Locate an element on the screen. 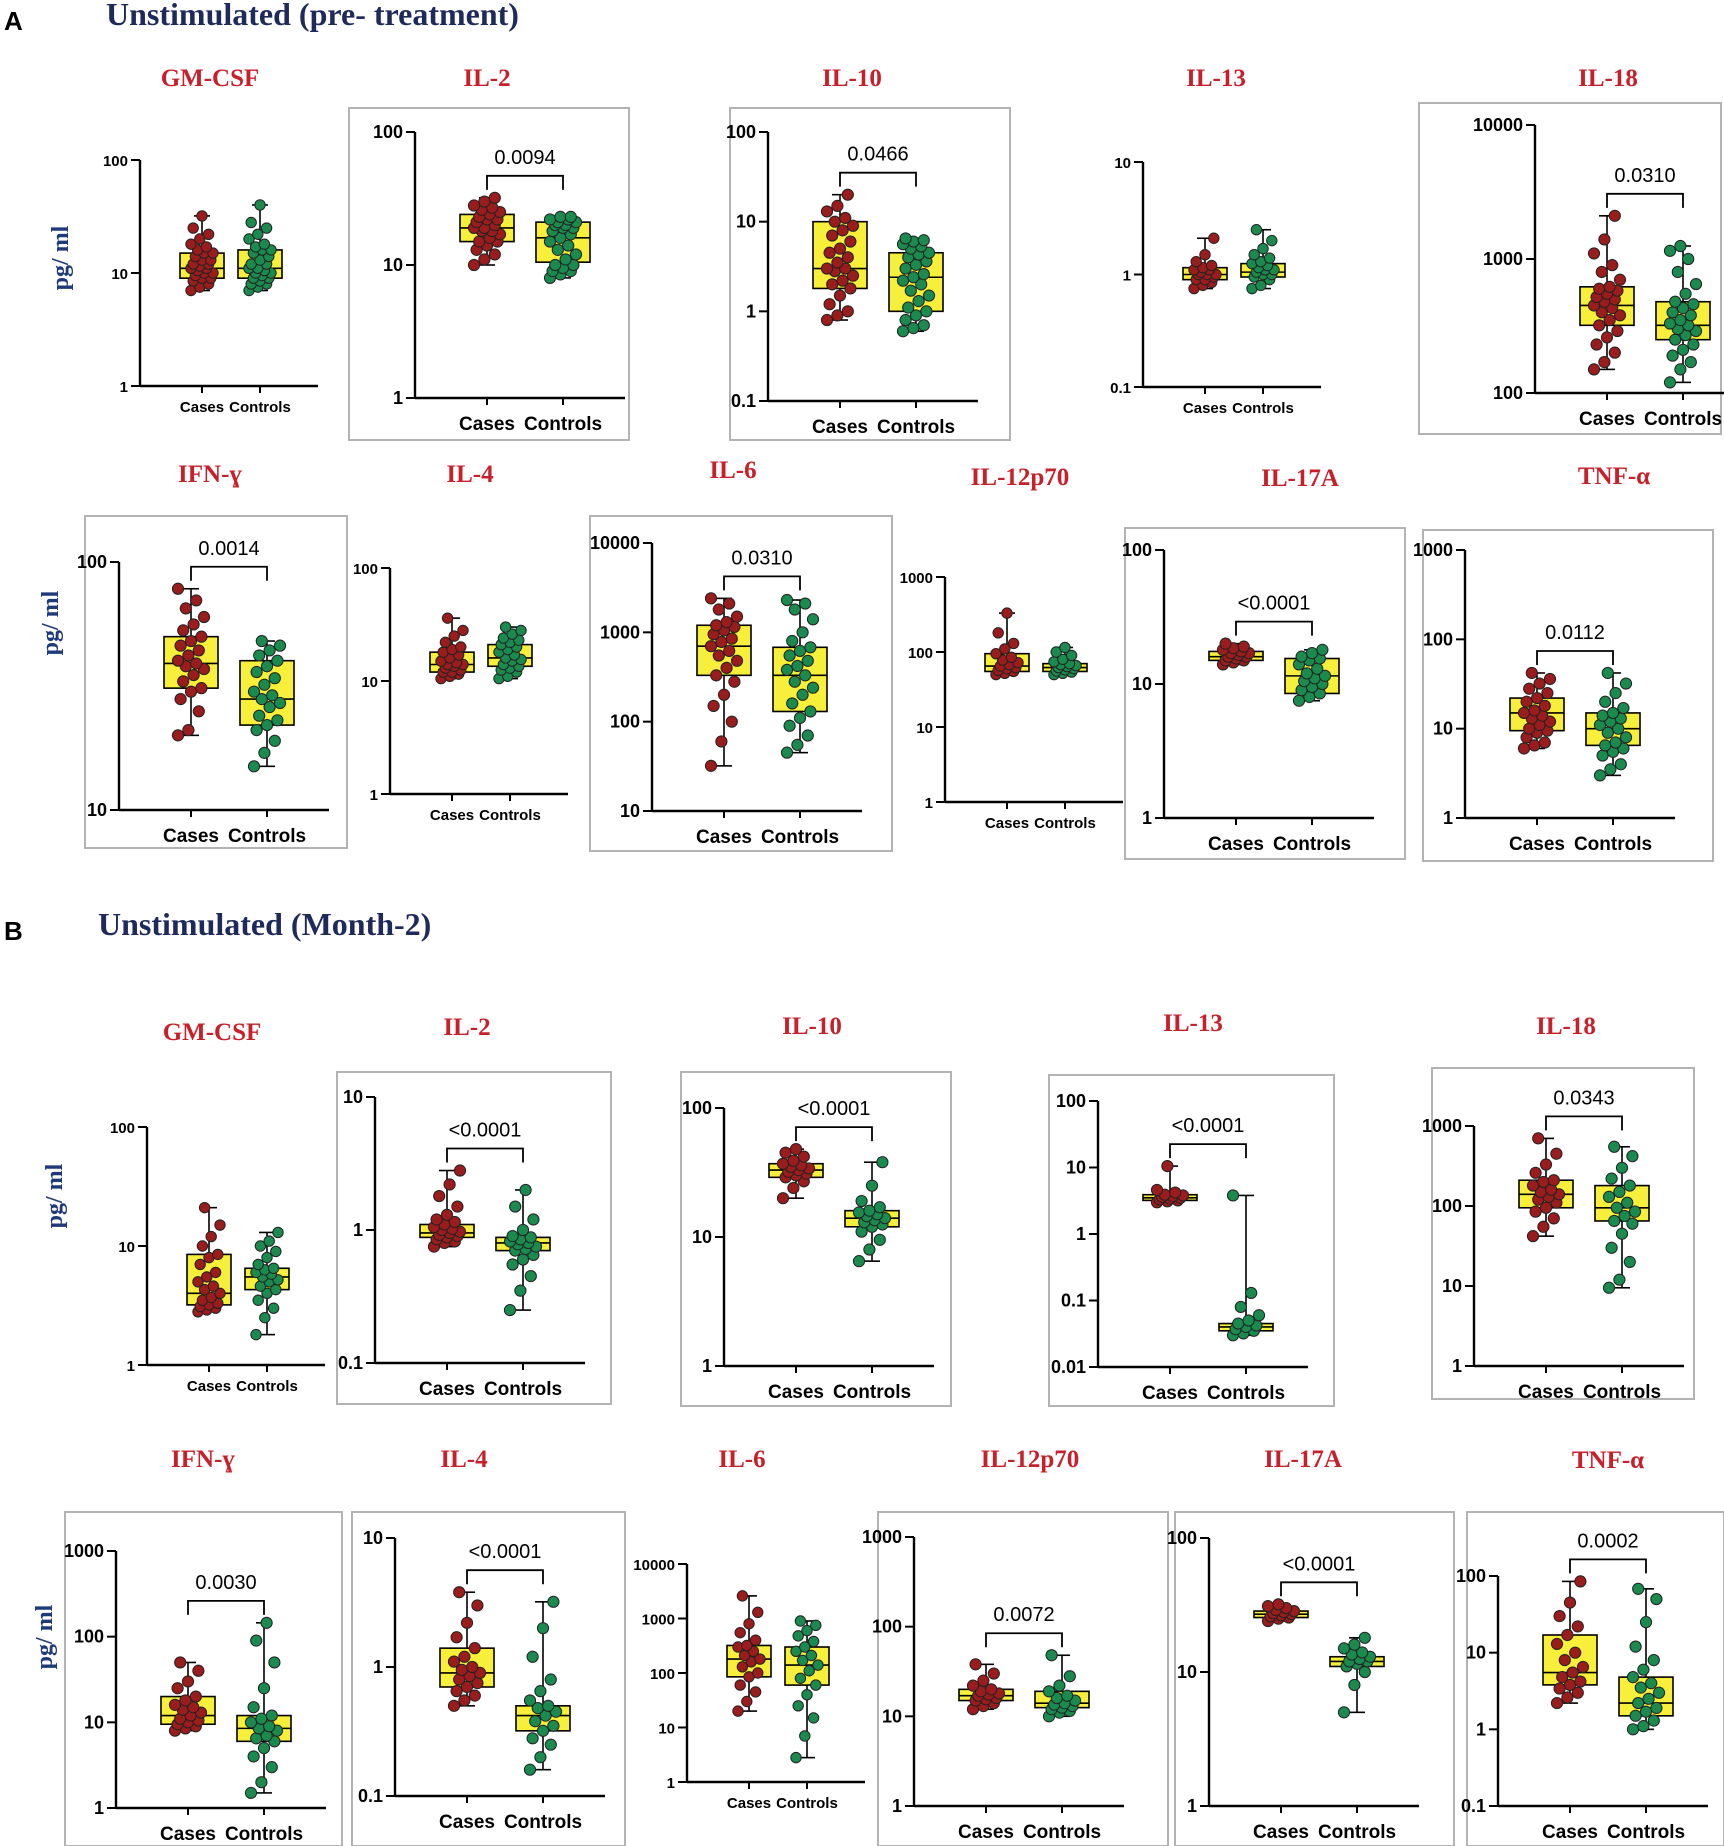 The image size is (1724, 1846). panel-letter-a: A is located at coordinates (13, 21).